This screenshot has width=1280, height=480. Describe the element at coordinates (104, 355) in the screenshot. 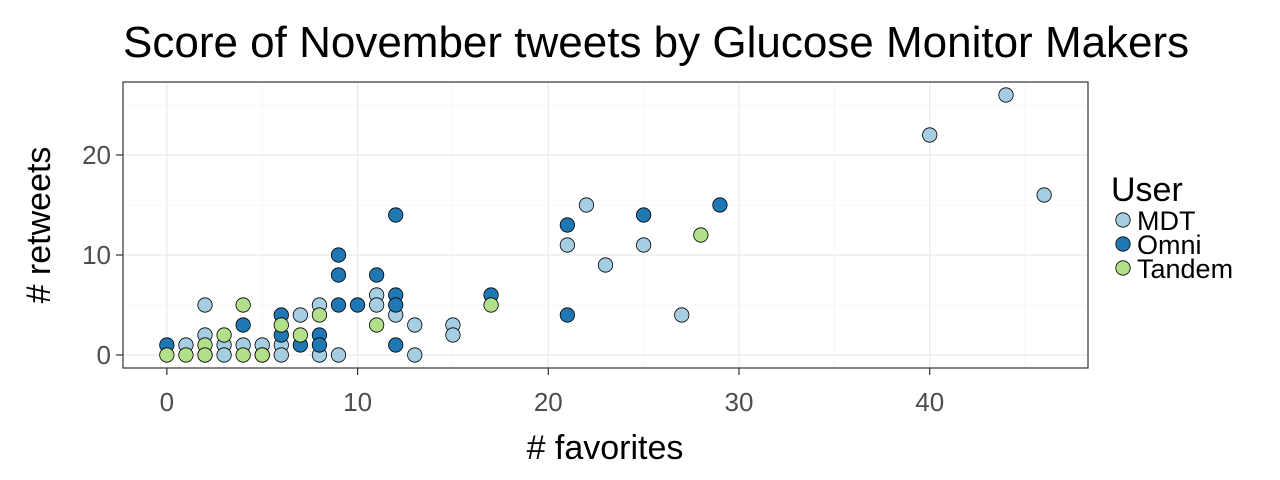

I see `y-tick-label: 0` at that location.